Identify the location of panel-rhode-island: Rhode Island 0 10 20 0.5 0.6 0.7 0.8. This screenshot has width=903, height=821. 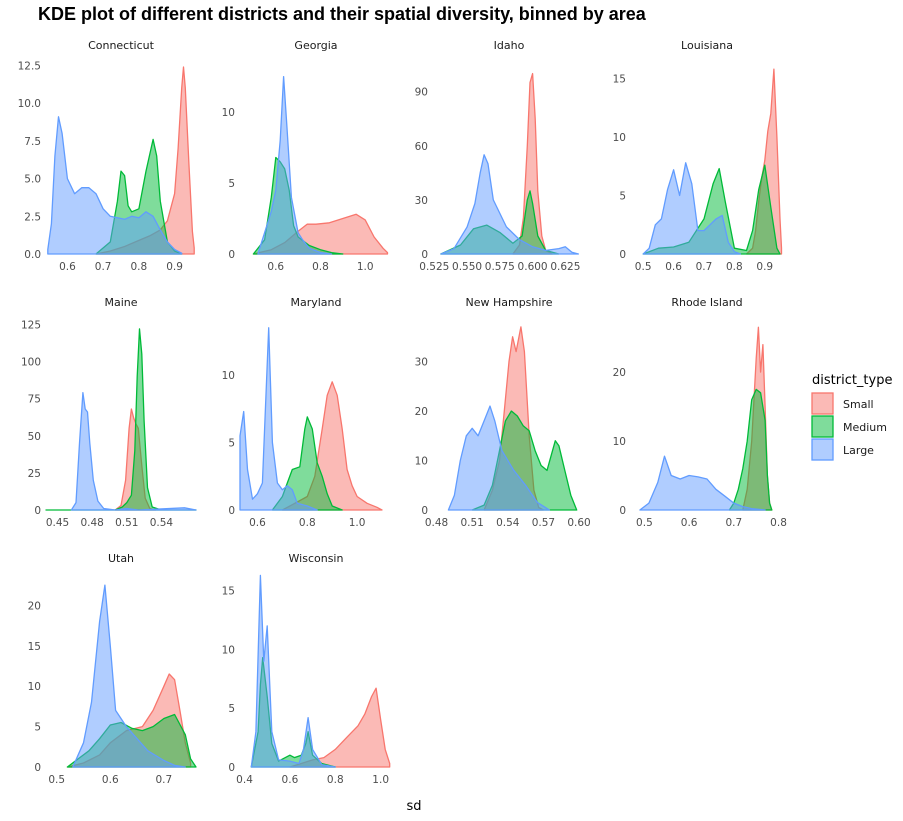
(700, 412).